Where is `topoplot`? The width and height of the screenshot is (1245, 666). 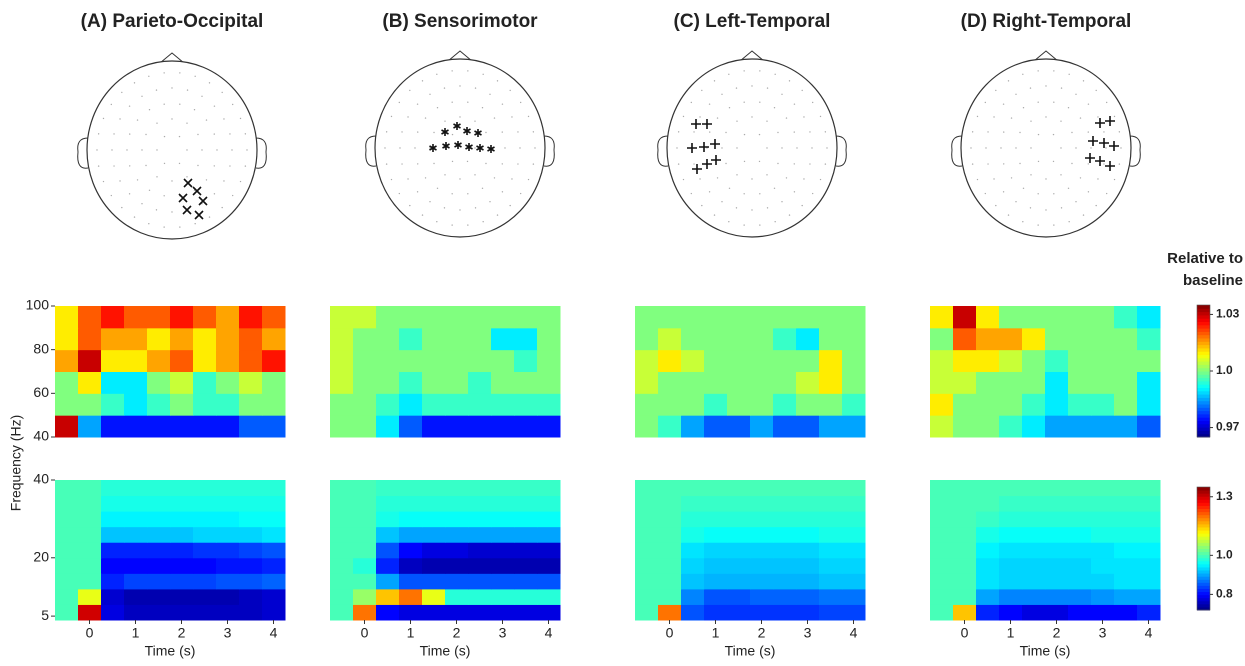
topoplot is located at coordinates (460, 144).